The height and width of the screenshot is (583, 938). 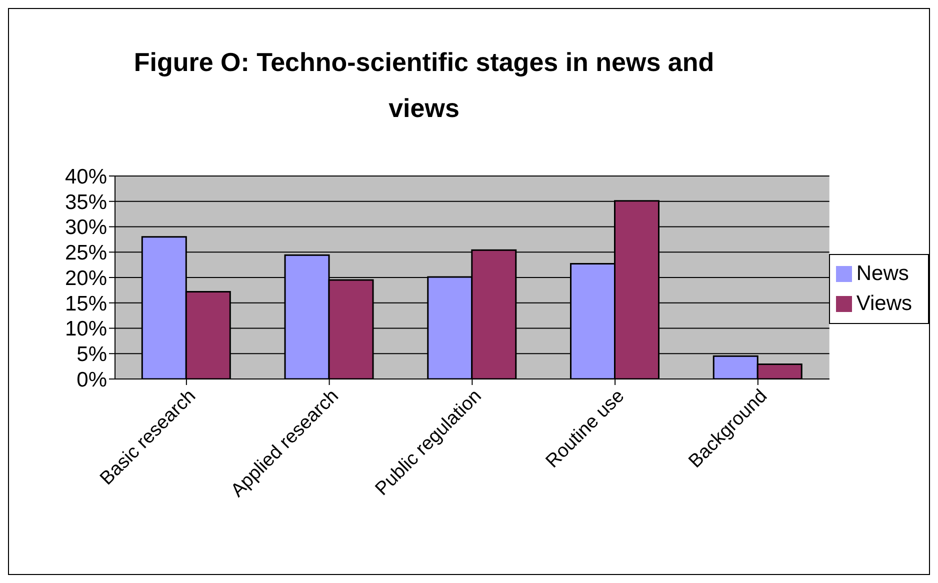 I want to click on y-tick-label: 35%, so click(x=85, y=202).